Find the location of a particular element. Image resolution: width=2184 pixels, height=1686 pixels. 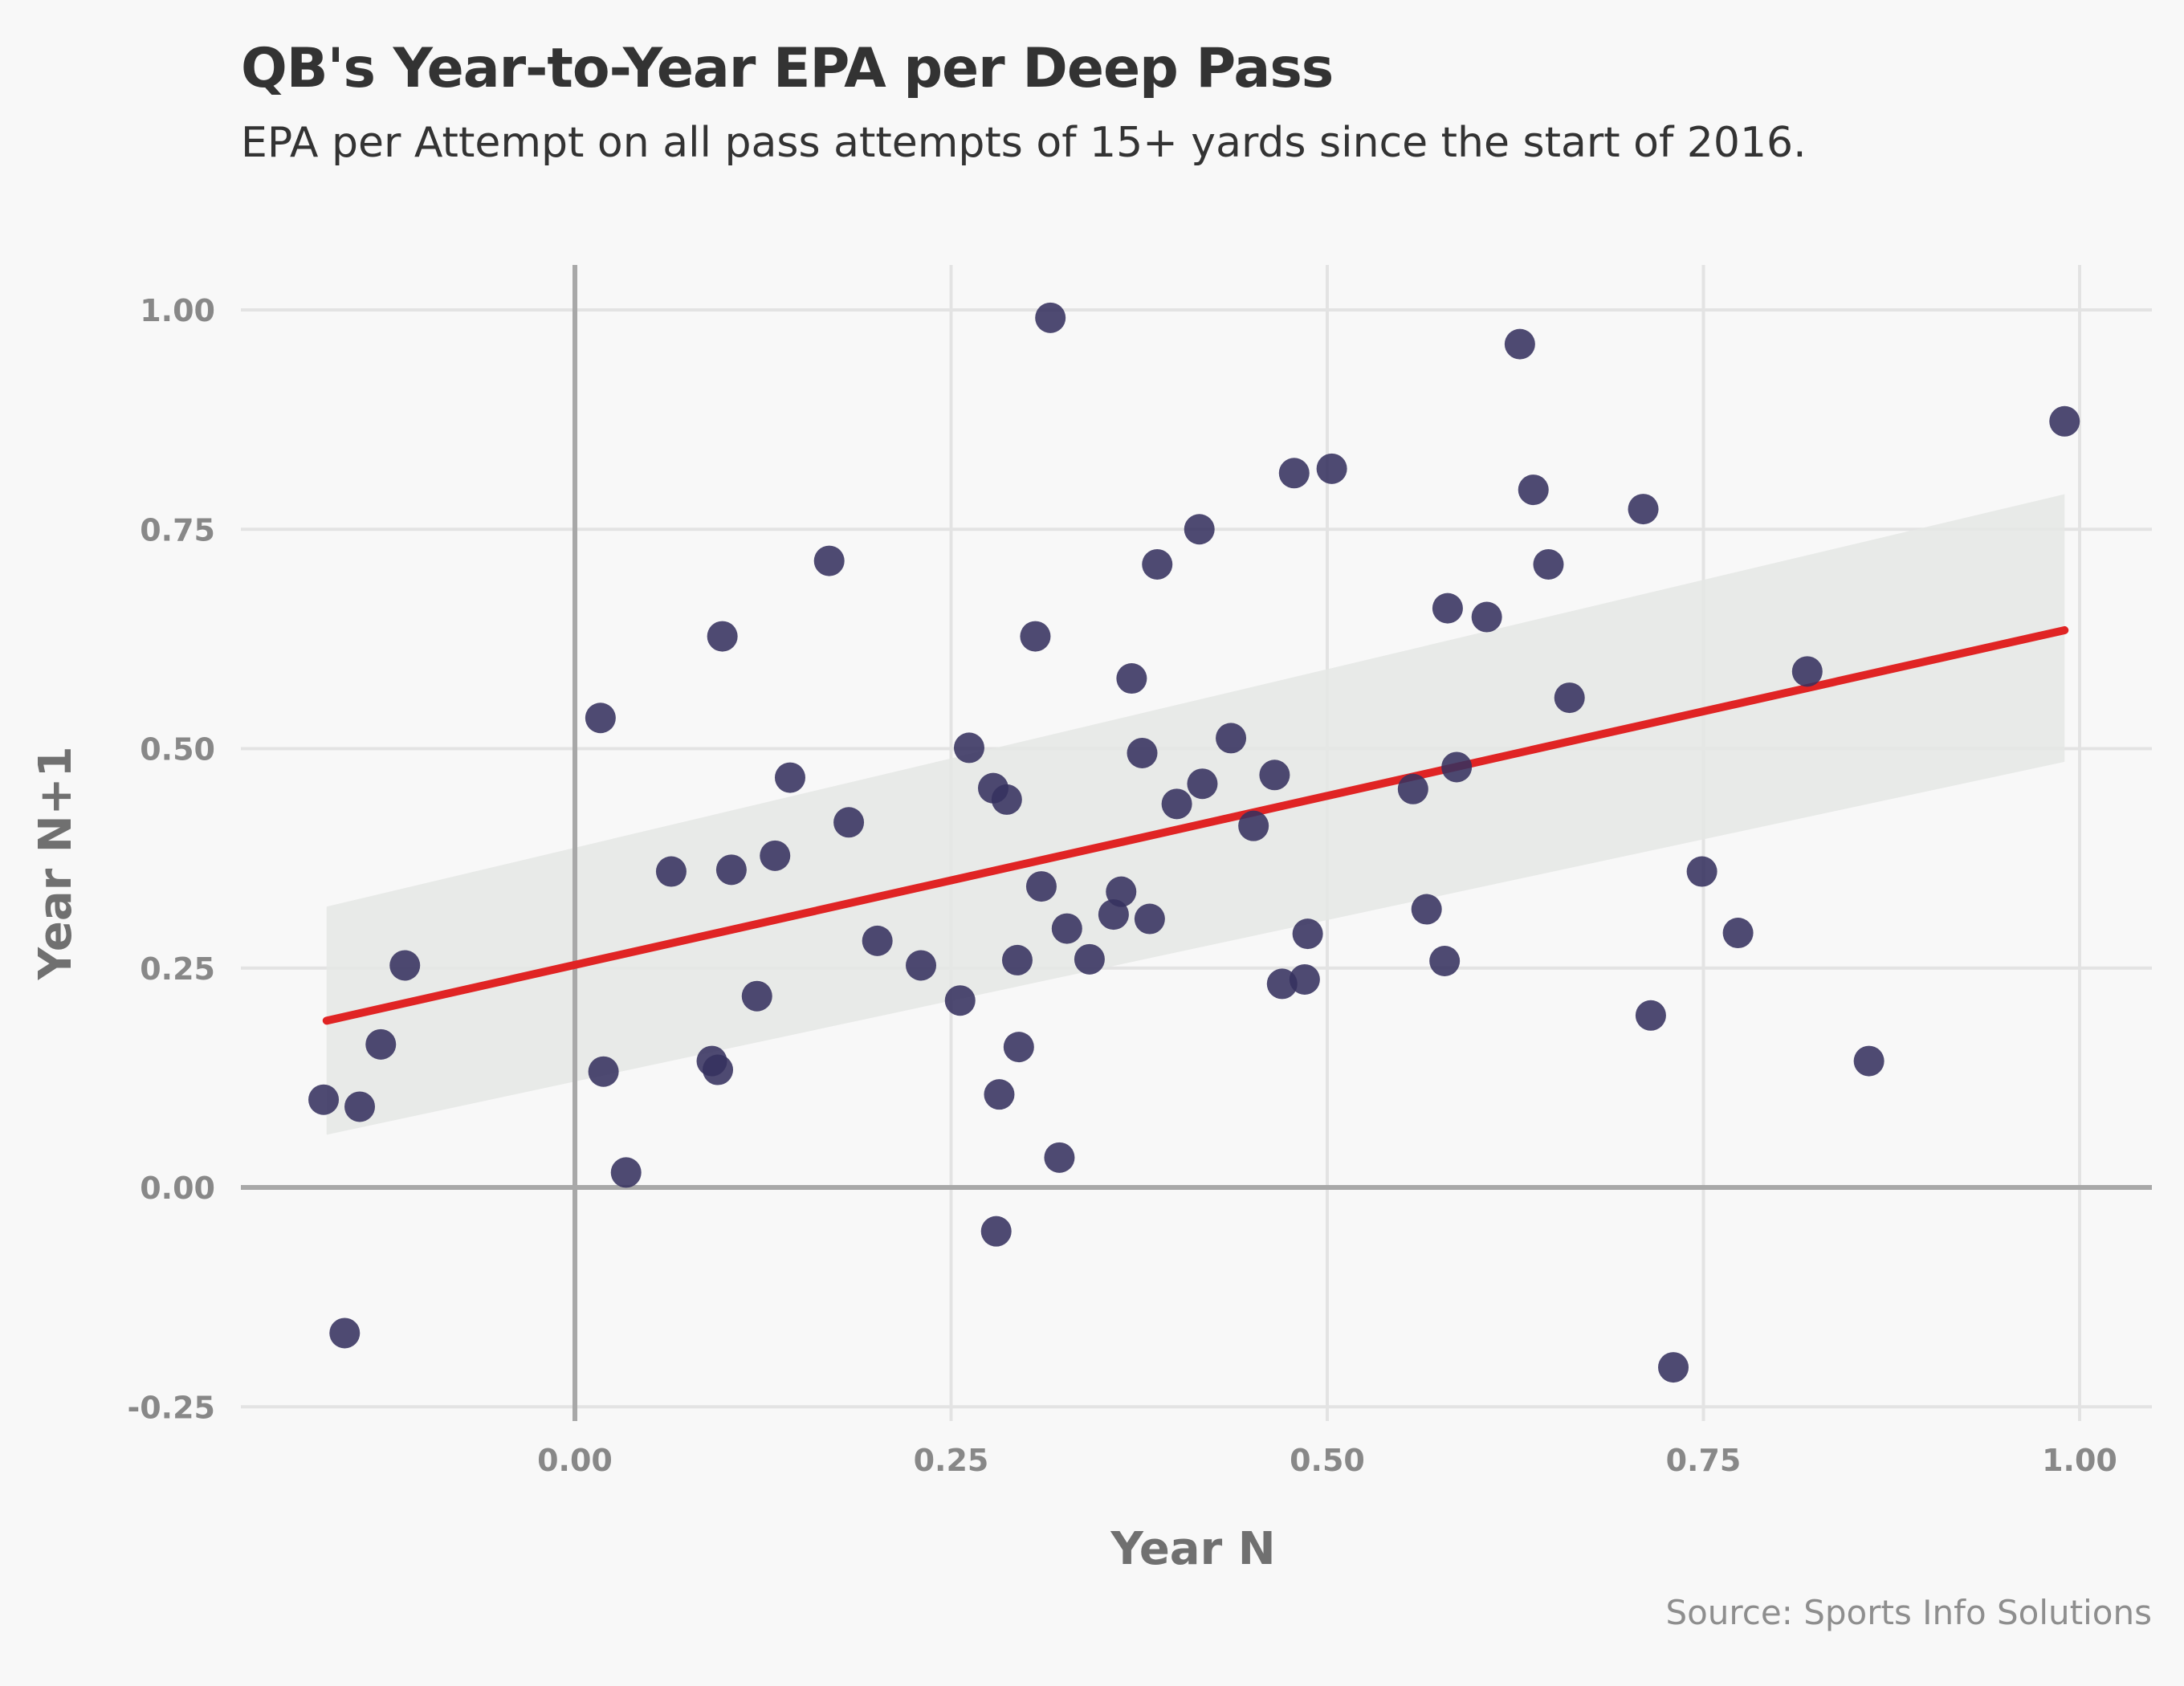

x-tick-label: 0.25 is located at coordinates (951, 1460).